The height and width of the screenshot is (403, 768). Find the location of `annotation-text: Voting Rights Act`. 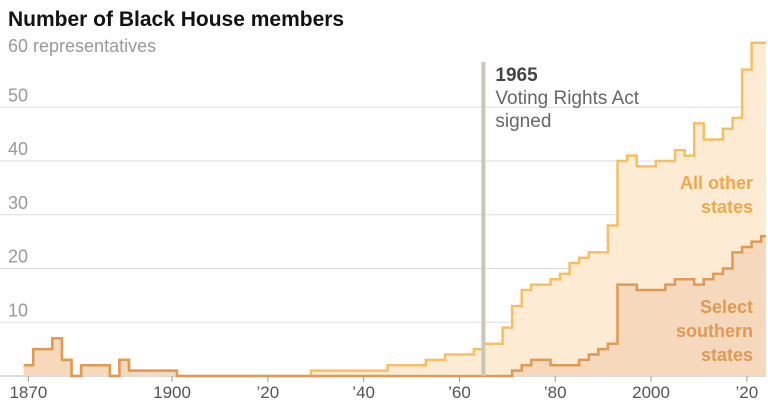

annotation-text: Voting Rights Act is located at coordinates (567, 98).